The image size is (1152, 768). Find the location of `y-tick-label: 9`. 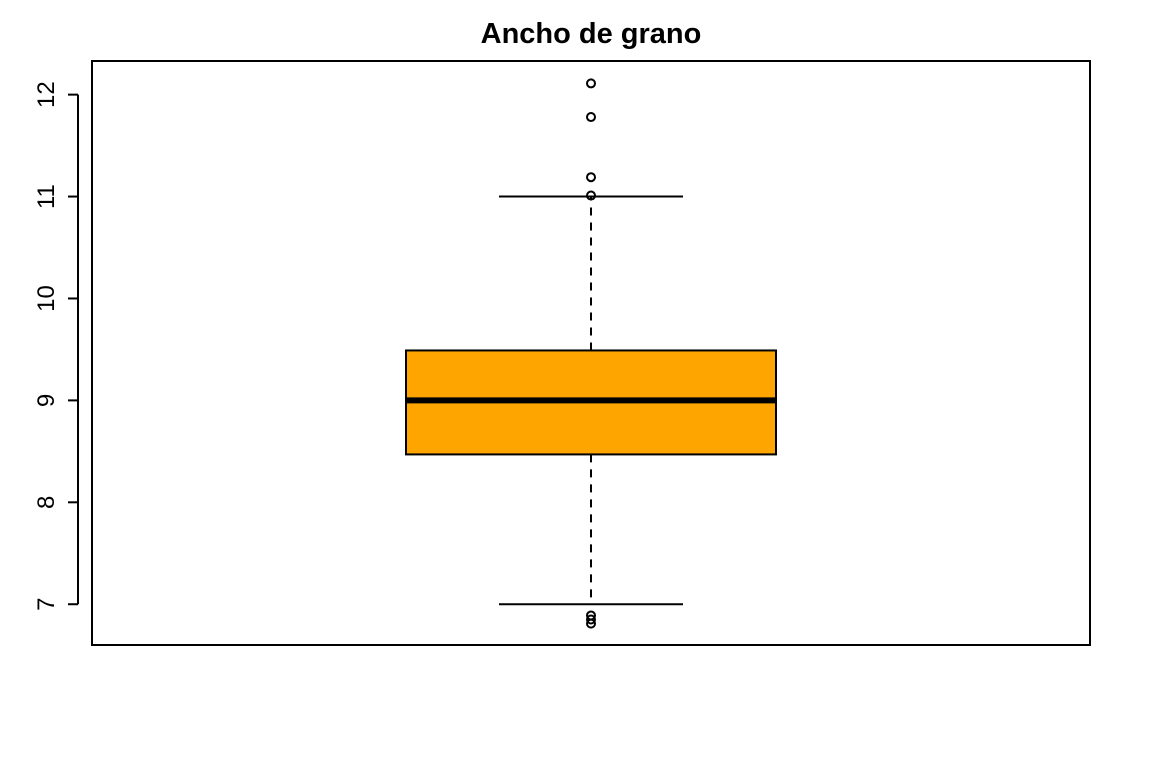

y-tick-label: 9 is located at coordinates (46, 400).